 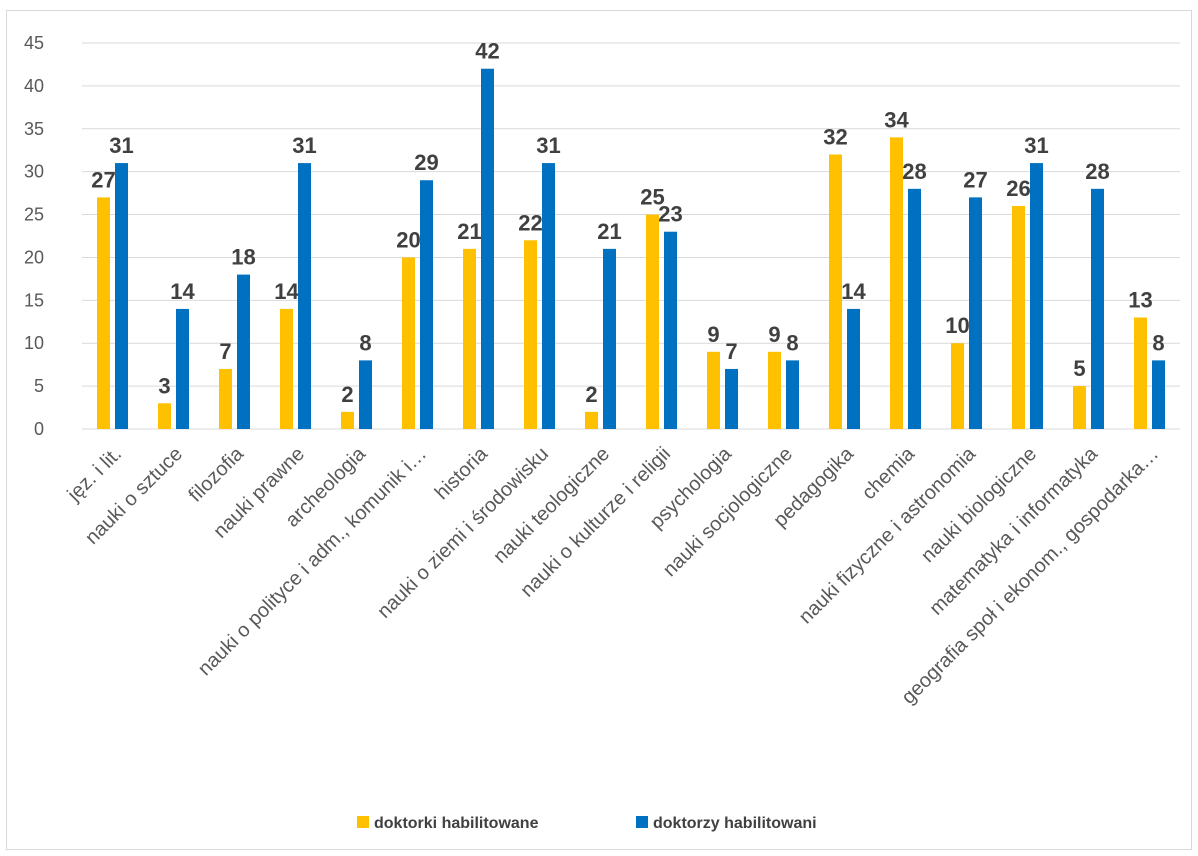 I want to click on data-label: 13, so click(x=1140, y=299).